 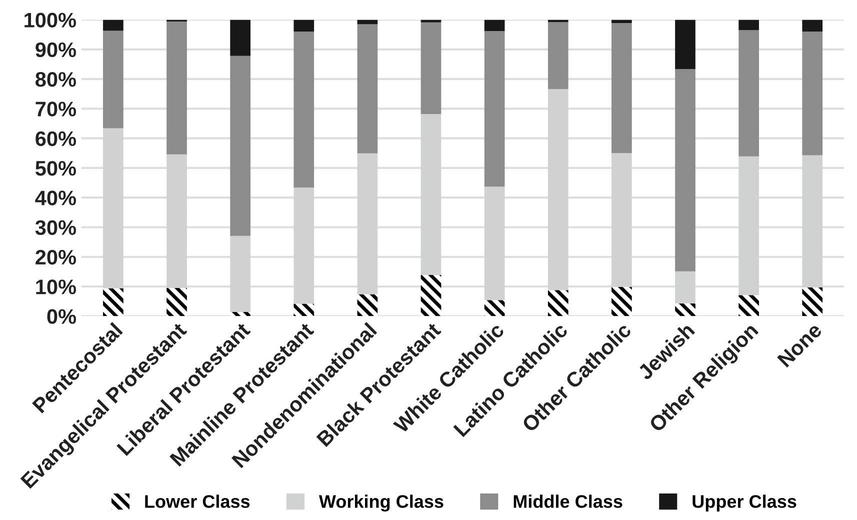 I want to click on y-tick-label: 40%, so click(x=55, y=198).